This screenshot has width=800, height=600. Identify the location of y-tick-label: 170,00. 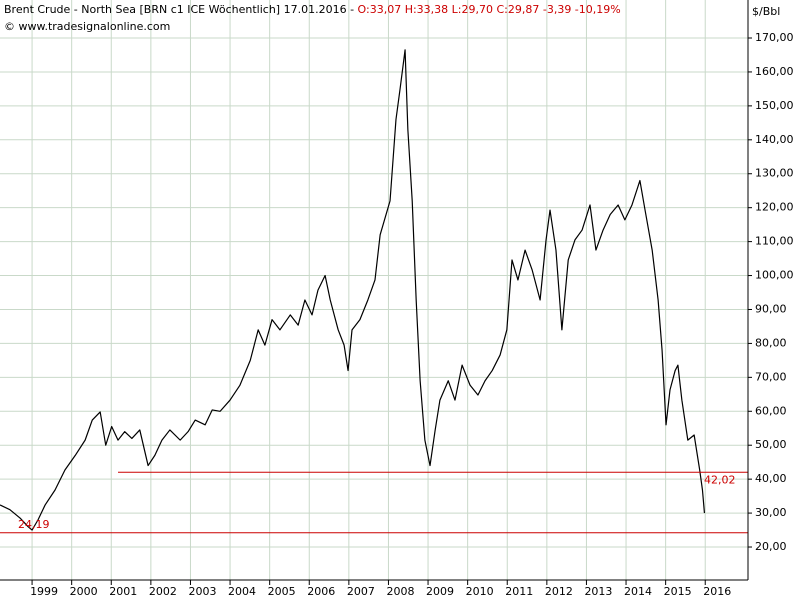
(774, 37).